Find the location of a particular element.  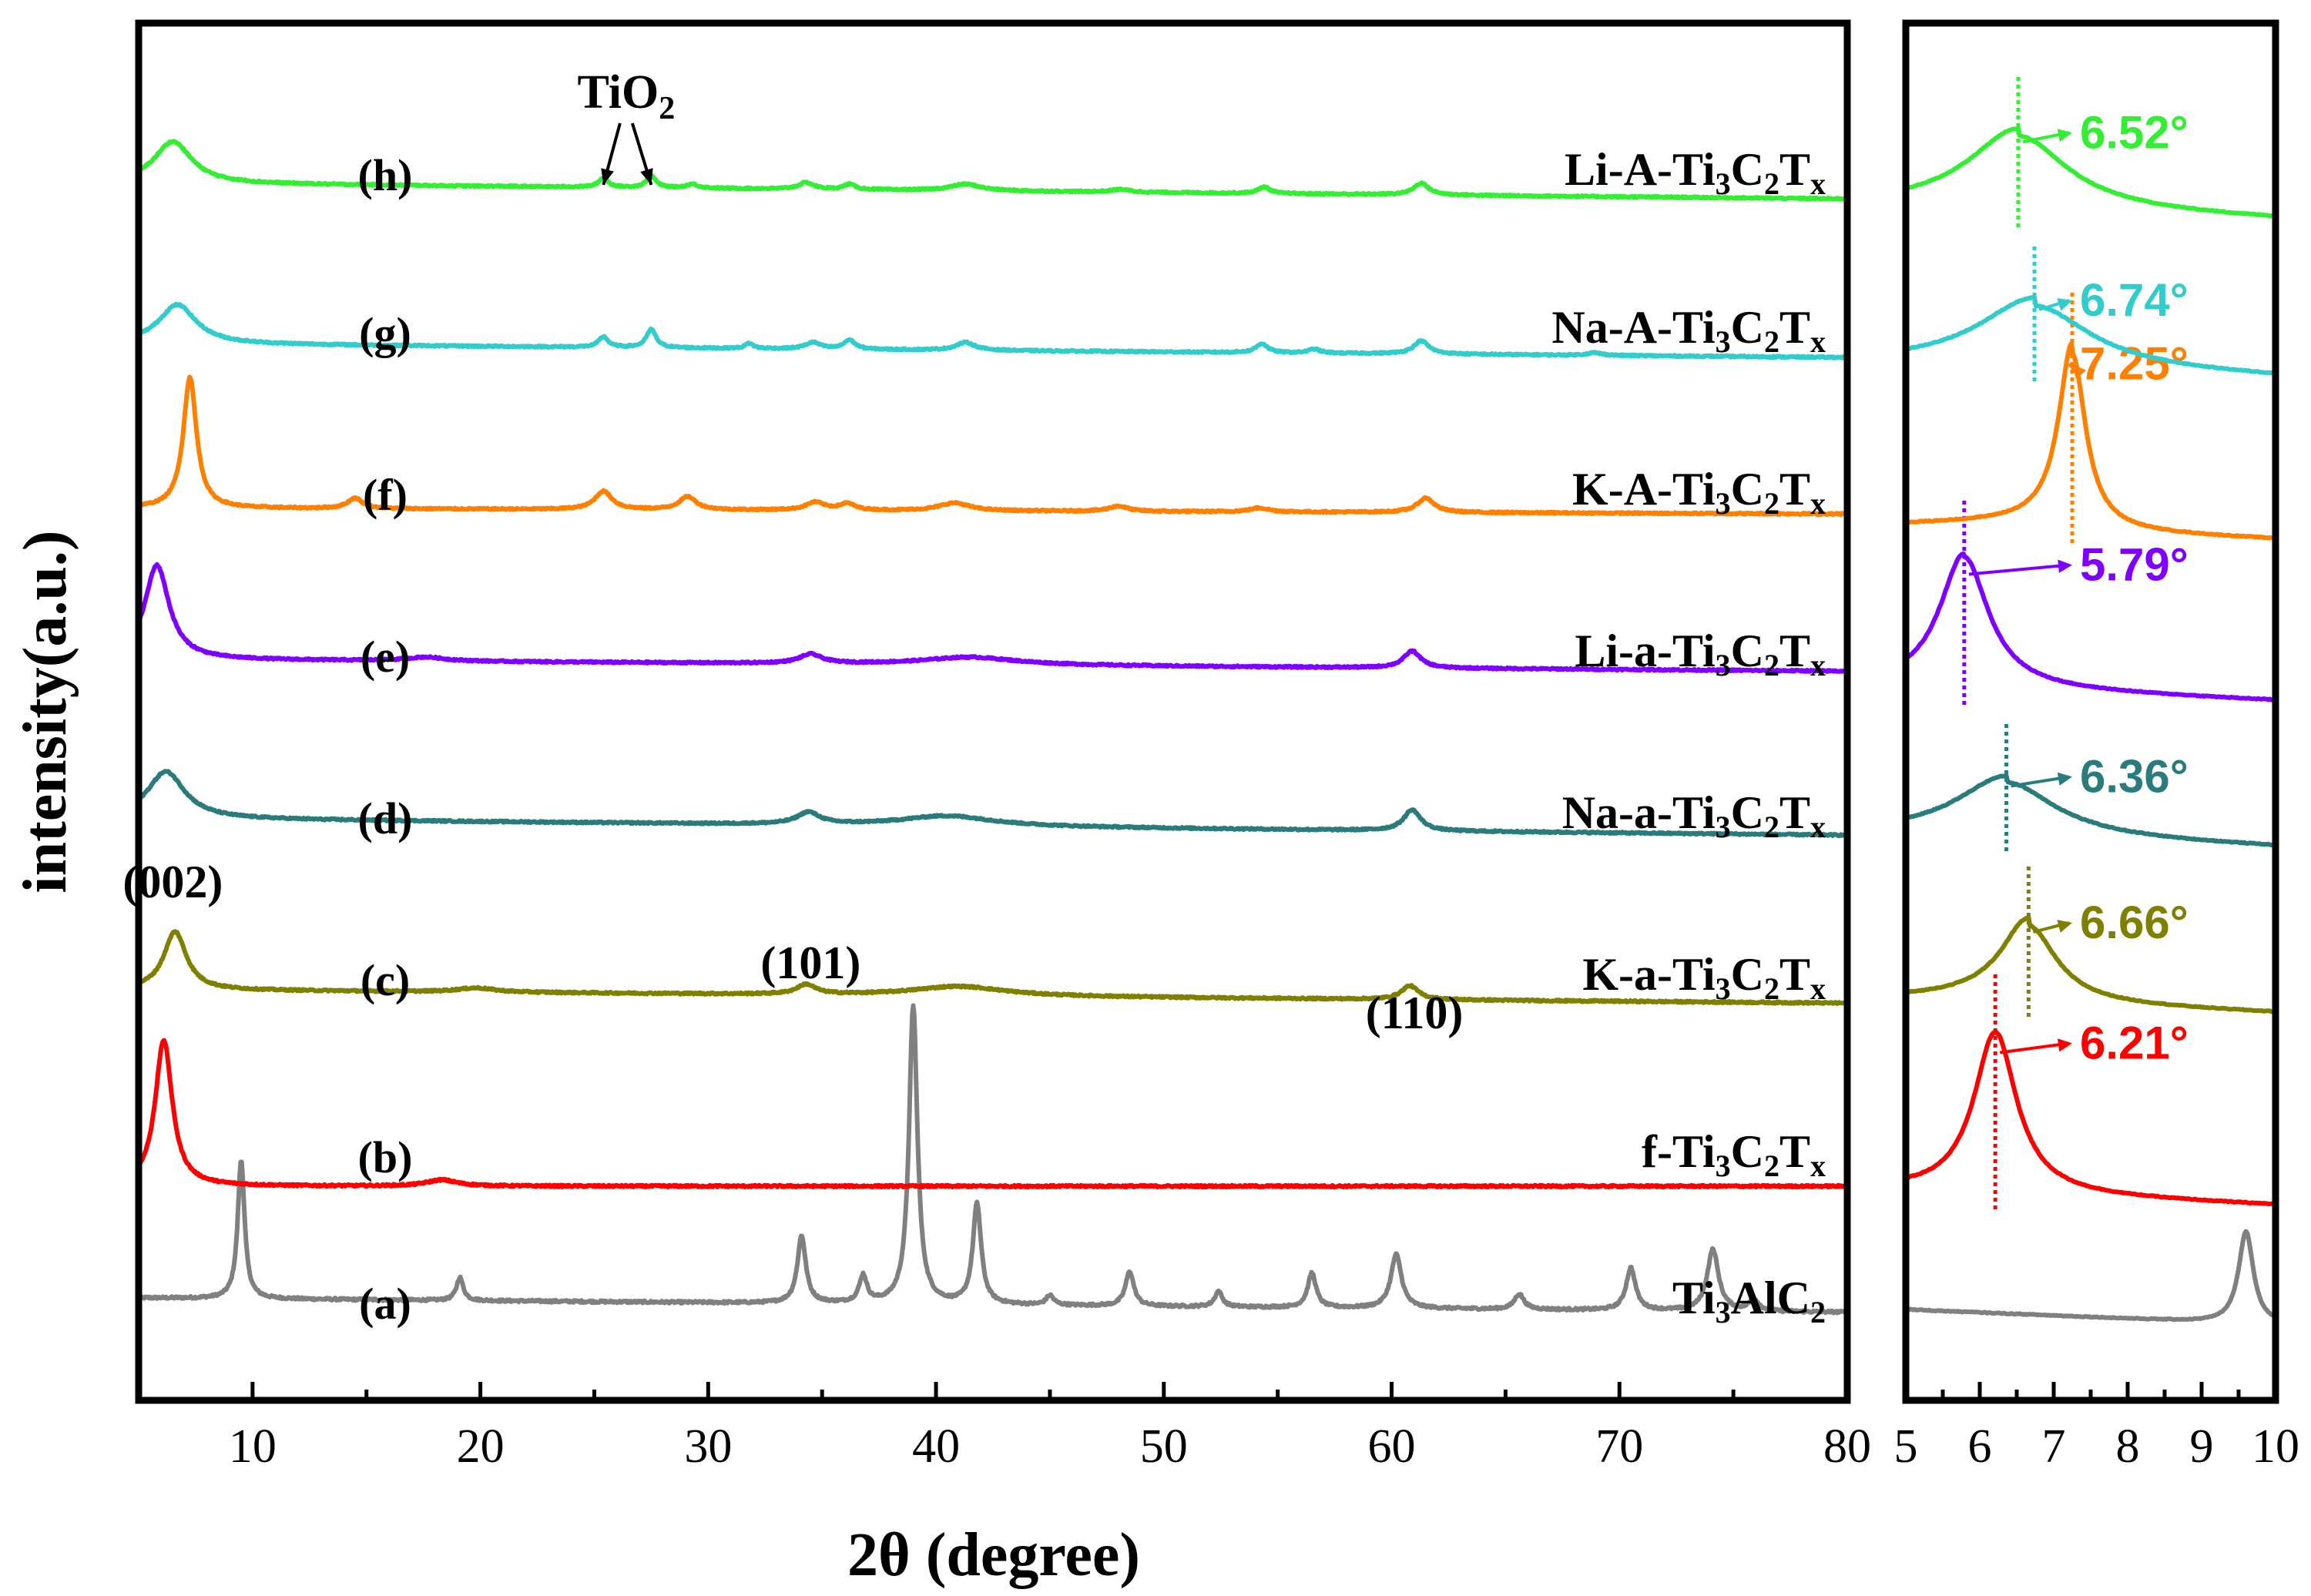

series-letter-a: (a) is located at coordinates (385, 1304).